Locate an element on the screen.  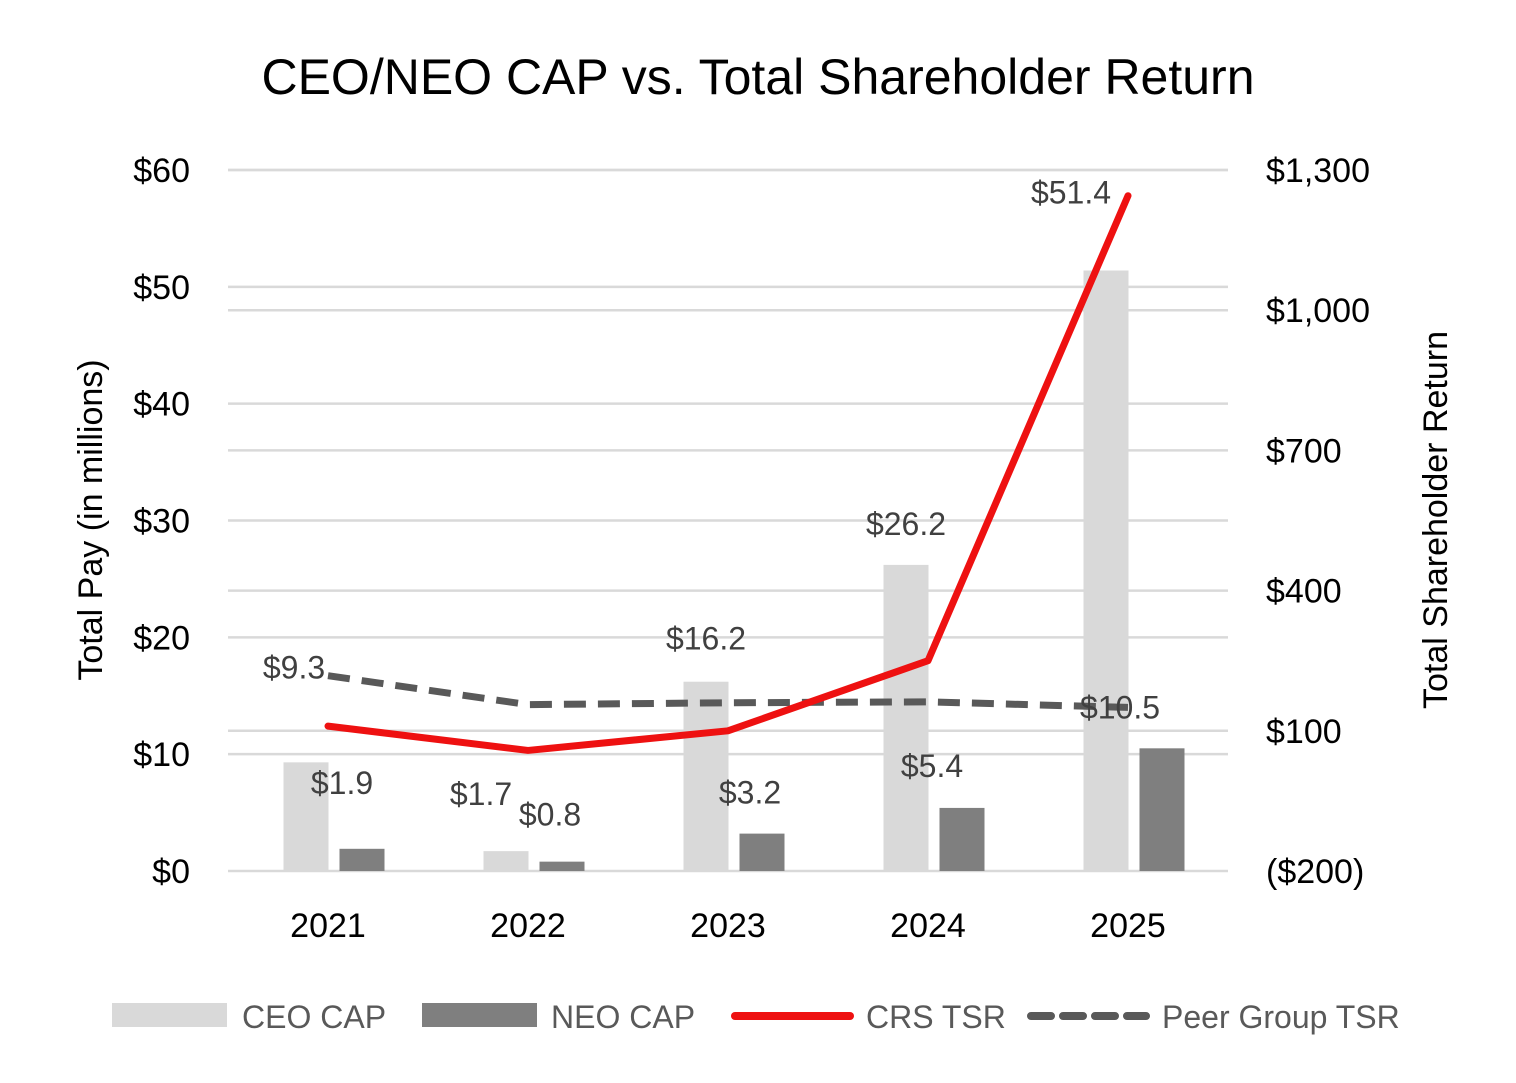
label-ceo-cap-2021: $9.3 is located at coordinates (294, 667).